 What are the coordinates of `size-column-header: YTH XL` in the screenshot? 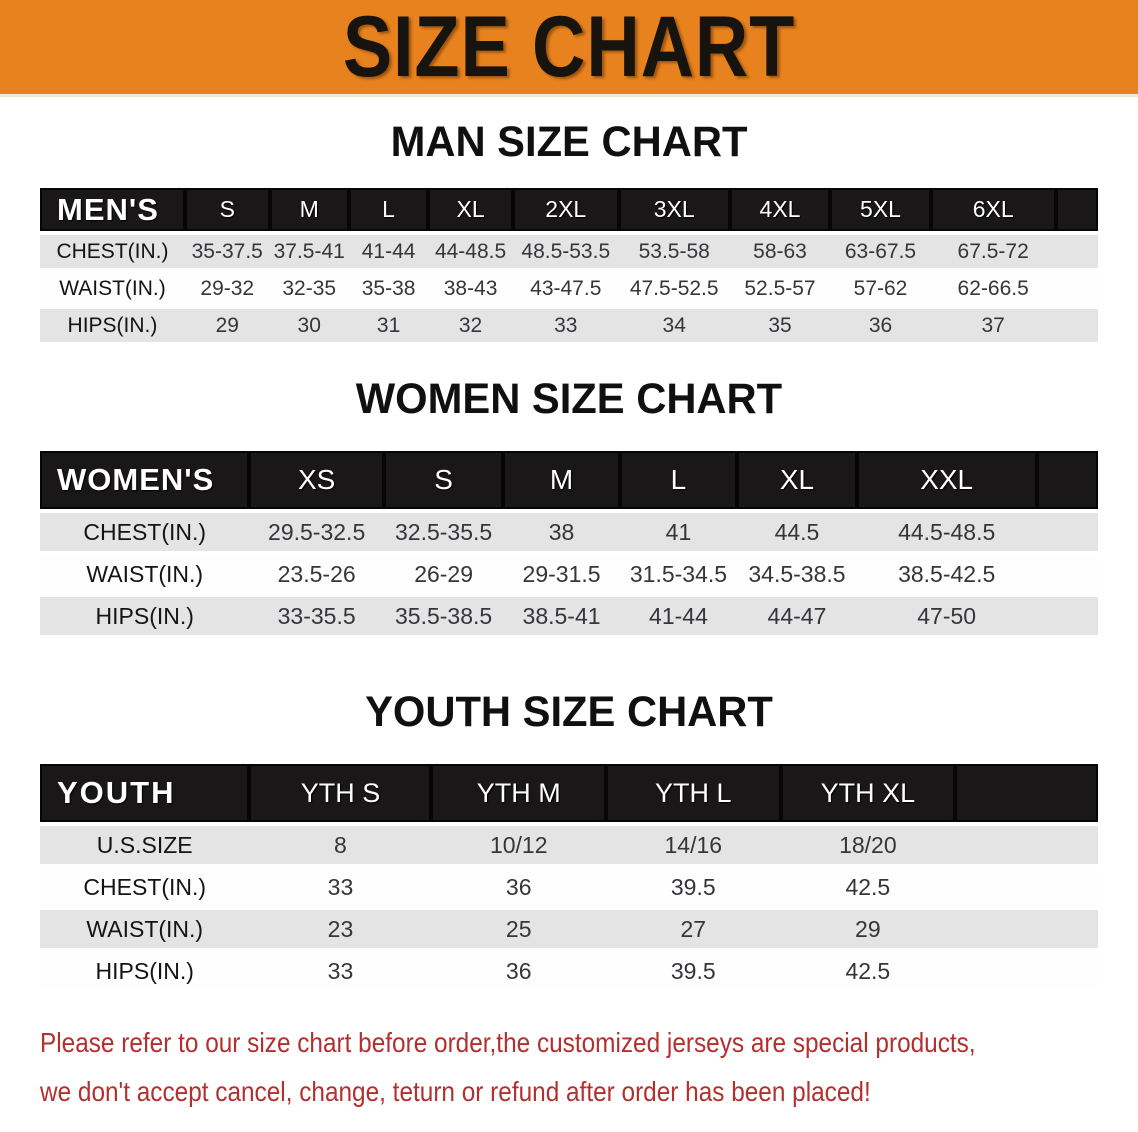 It's located at (868, 793).